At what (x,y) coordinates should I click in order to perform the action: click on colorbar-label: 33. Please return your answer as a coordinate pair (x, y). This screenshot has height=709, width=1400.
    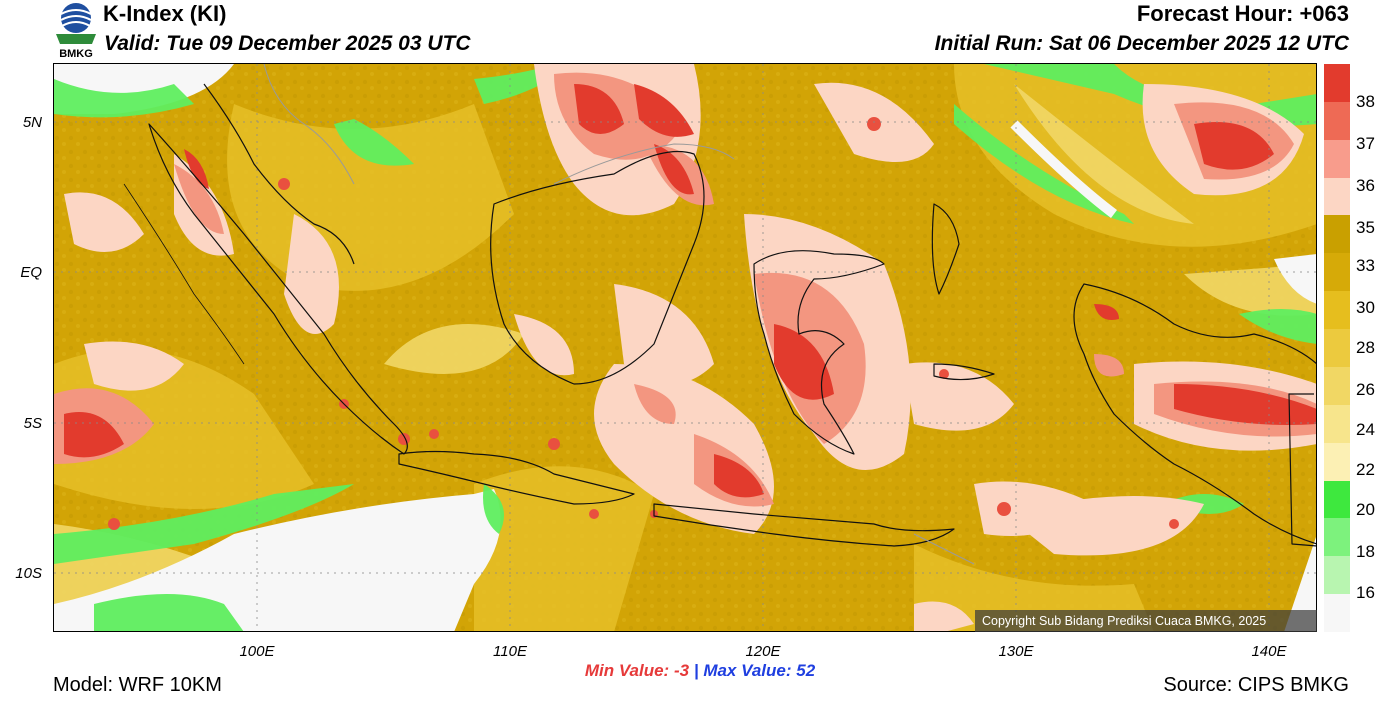
    Looking at the image, I should click on (1365, 265).